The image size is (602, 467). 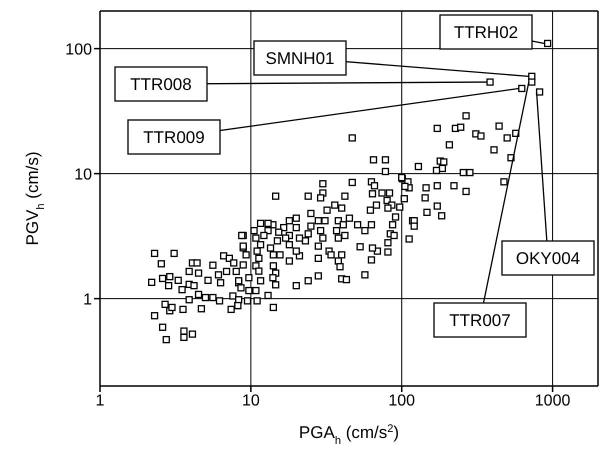 What do you see at coordinates (548, 258) in the screenshot?
I see `annotation: OKY004` at bounding box center [548, 258].